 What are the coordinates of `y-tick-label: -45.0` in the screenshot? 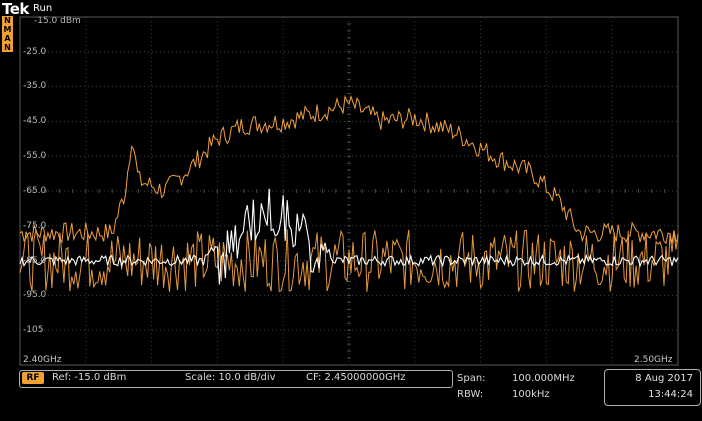 It's located at (35, 121).